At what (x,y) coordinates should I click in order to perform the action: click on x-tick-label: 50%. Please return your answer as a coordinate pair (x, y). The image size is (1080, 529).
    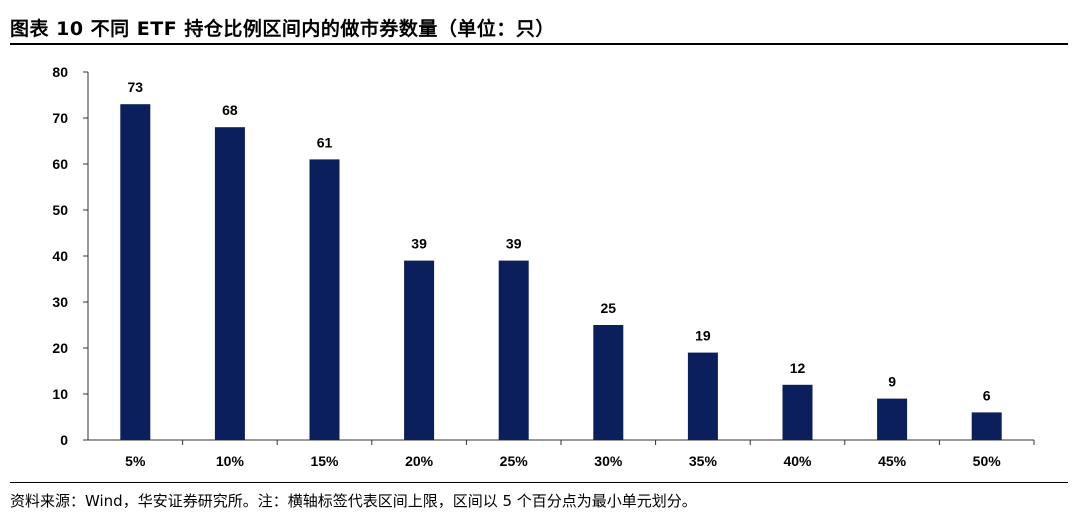
    Looking at the image, I should click on (987, 461).